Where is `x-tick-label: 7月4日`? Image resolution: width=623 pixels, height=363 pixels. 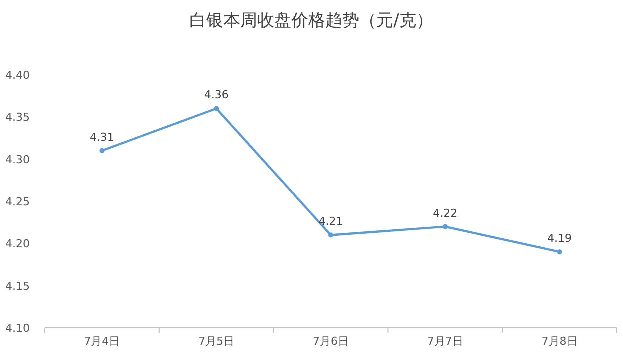
x-tick-label: 7月4日 is located at coordinates (102, 341).